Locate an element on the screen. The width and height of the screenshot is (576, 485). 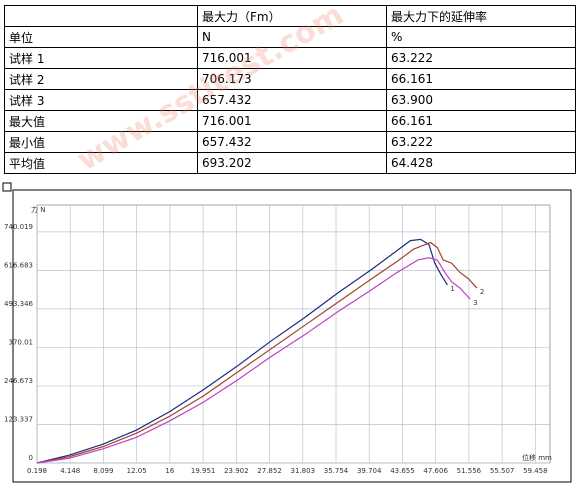
x-tick-label: 12.05 is located at coordinates (137, 471).